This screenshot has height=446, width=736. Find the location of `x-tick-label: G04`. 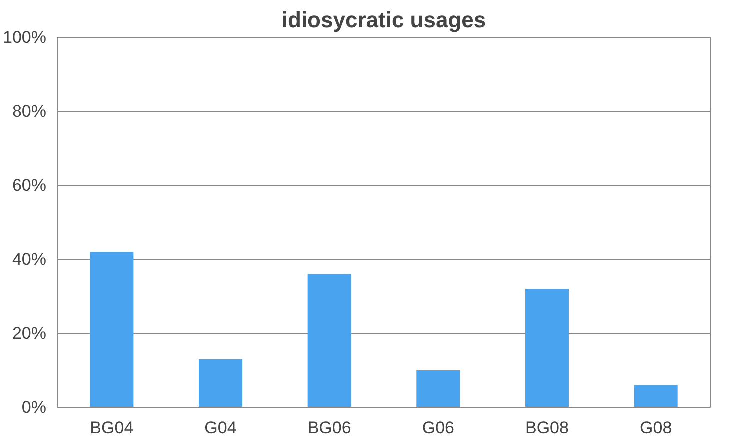

x-tick-label: G04 is located at coordinates (220, 428).